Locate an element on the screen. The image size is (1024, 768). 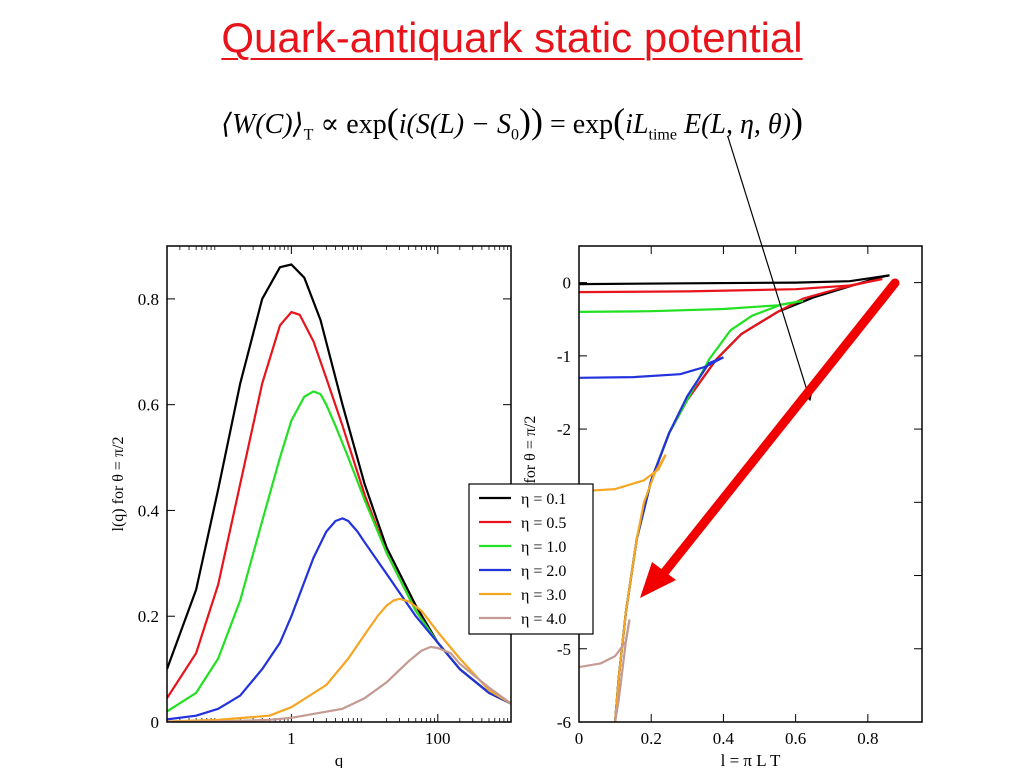
formula-action-diff: i(S(L) − S is located at coordinates (454, 124).